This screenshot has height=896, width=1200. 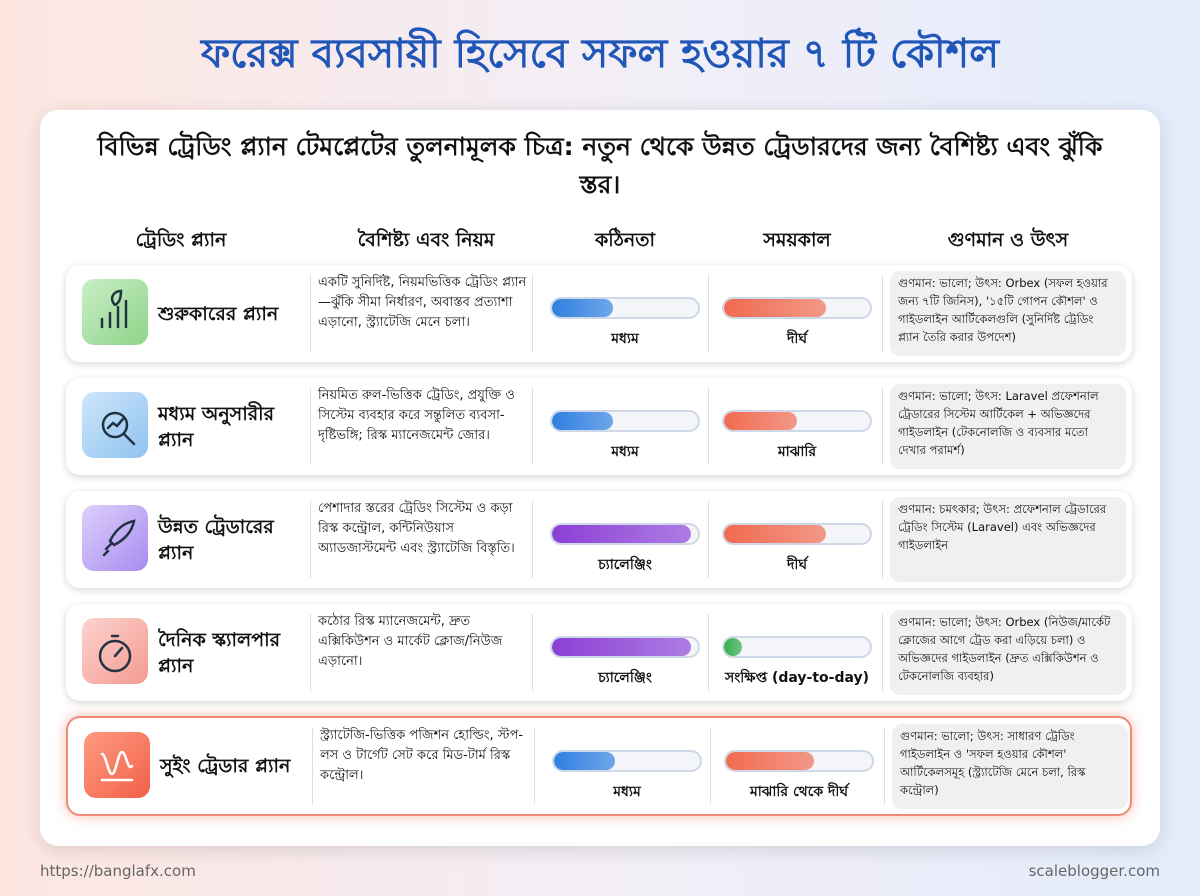 I want to click on column-header: বৈশিষ্ট্য এবং নিয়ম, so click(x=426, y=240).